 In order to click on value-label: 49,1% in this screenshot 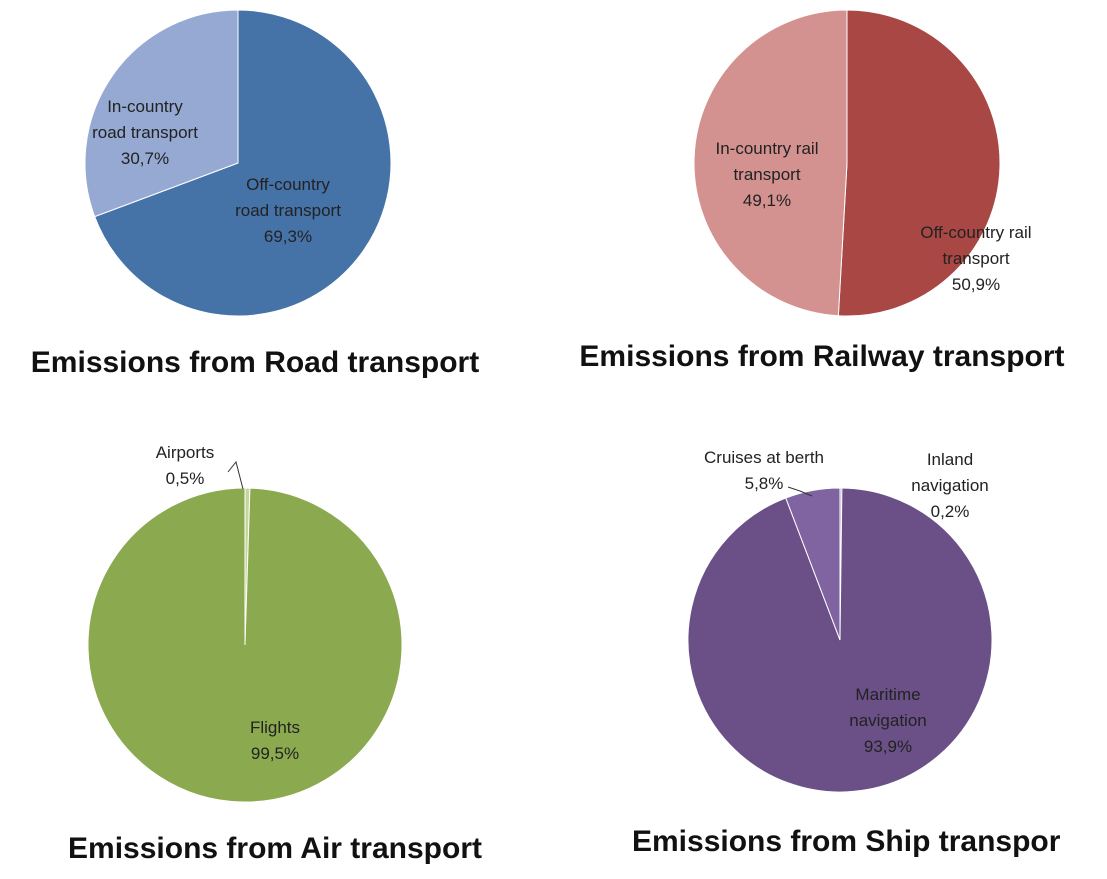, I will do `click(767, 200)`.